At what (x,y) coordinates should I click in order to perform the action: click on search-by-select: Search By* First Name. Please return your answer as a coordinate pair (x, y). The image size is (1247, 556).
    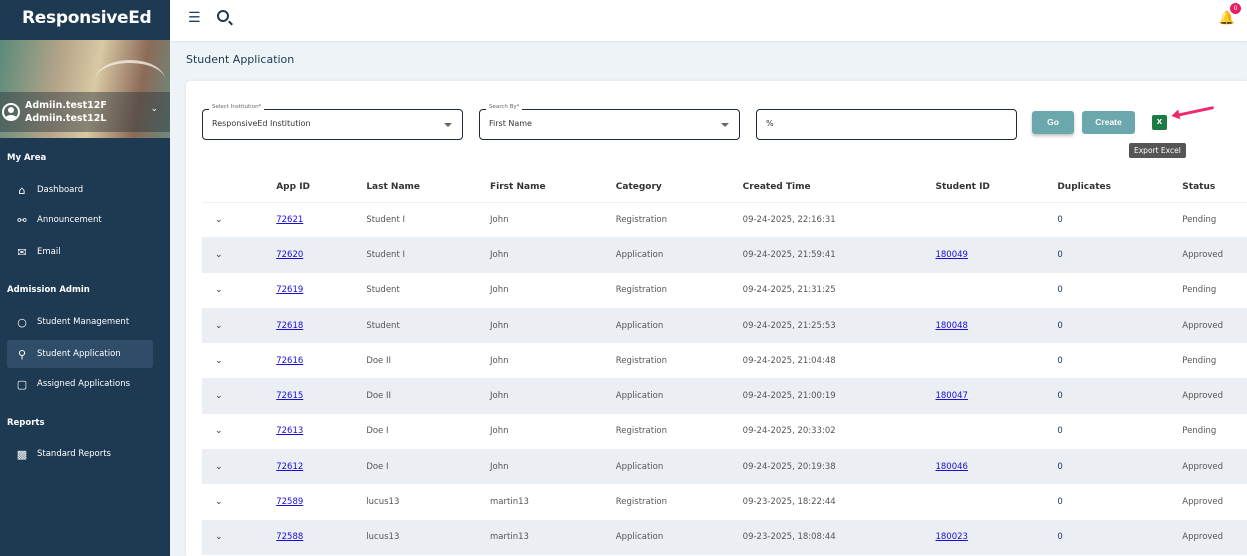
    Looking at the image, I should click on (609, 122).